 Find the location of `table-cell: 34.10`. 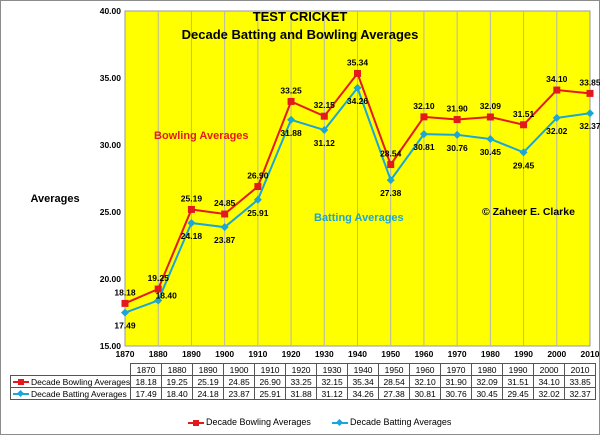

table-cell: 34.10 is located at coordinates (549, 381).